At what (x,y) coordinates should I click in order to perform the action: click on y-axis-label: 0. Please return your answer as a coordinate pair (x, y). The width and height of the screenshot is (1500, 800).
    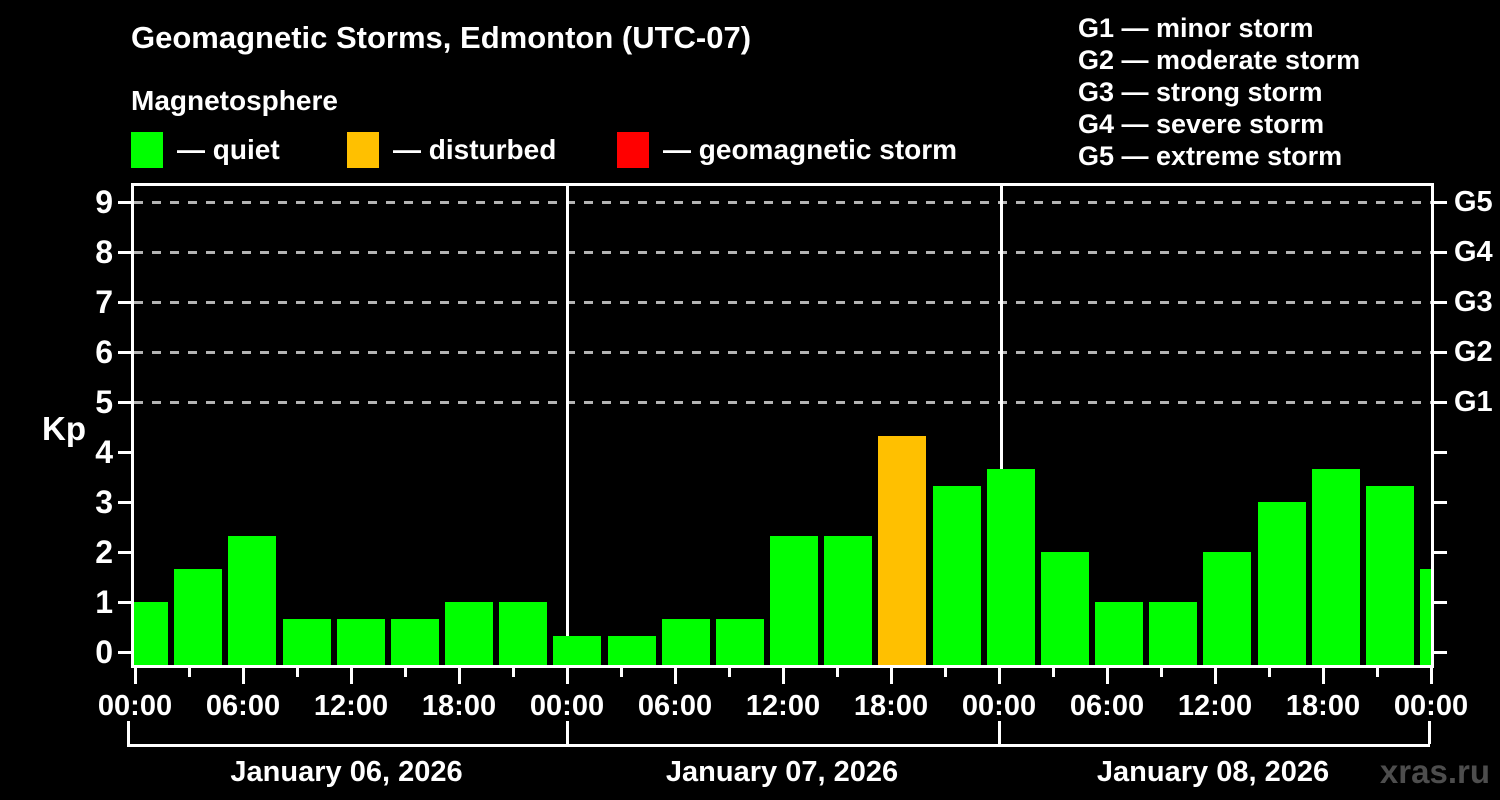
    Looking at the image, I should click on (104, 652).